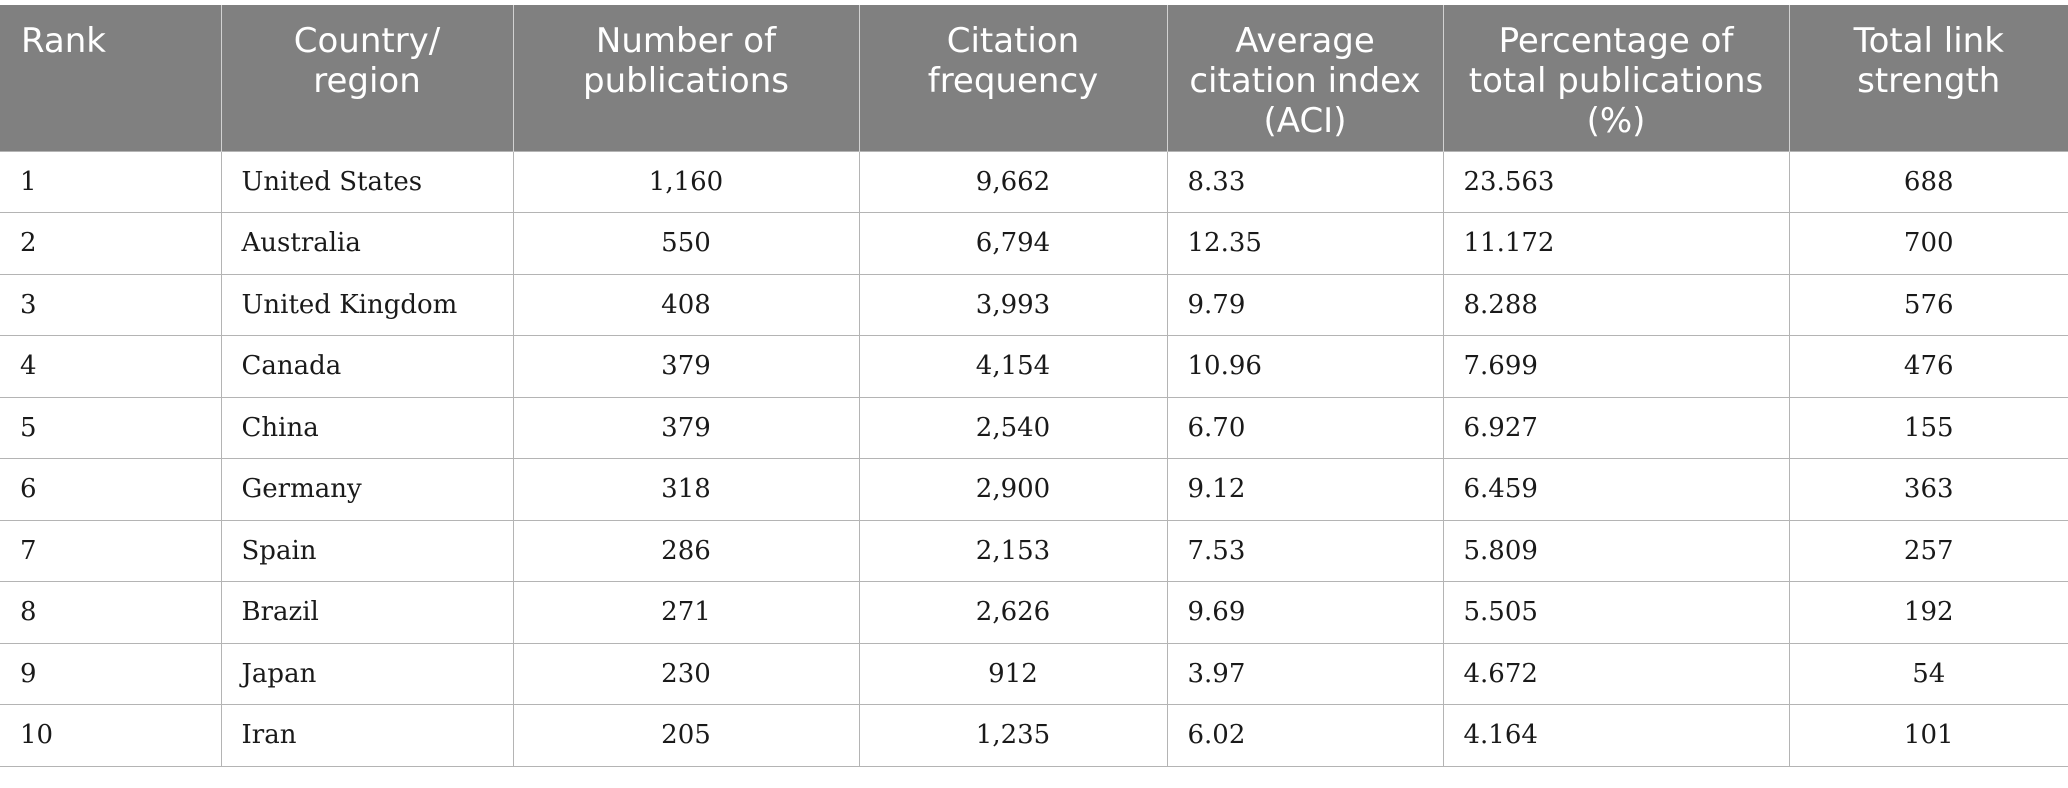 The height and width of the screenshot is (788, 2068). What do you see at coordinates (686, 673) in the screenshot?
I see `publications-cell: 230` at bounding box center [686, 673].